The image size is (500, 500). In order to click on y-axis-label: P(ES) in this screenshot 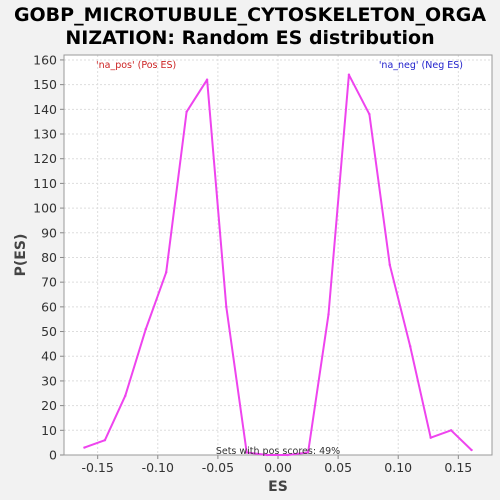, I will do `click(21, 255)`.